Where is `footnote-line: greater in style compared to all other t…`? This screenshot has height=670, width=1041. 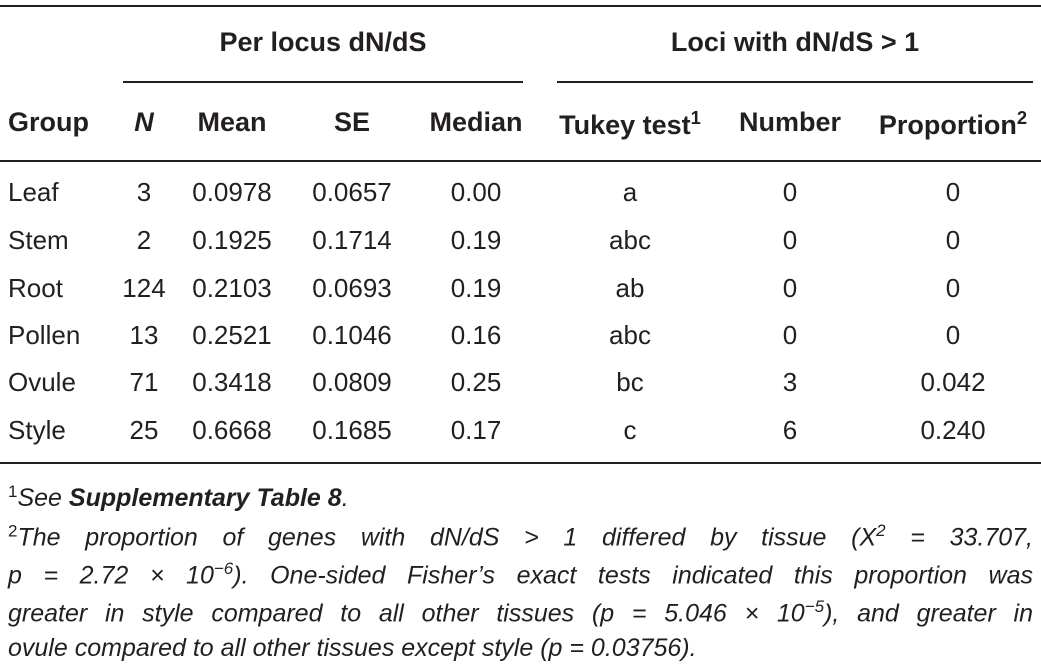 footnote-line: greater in style compared to all other t… is located at coordinates (520, 612).